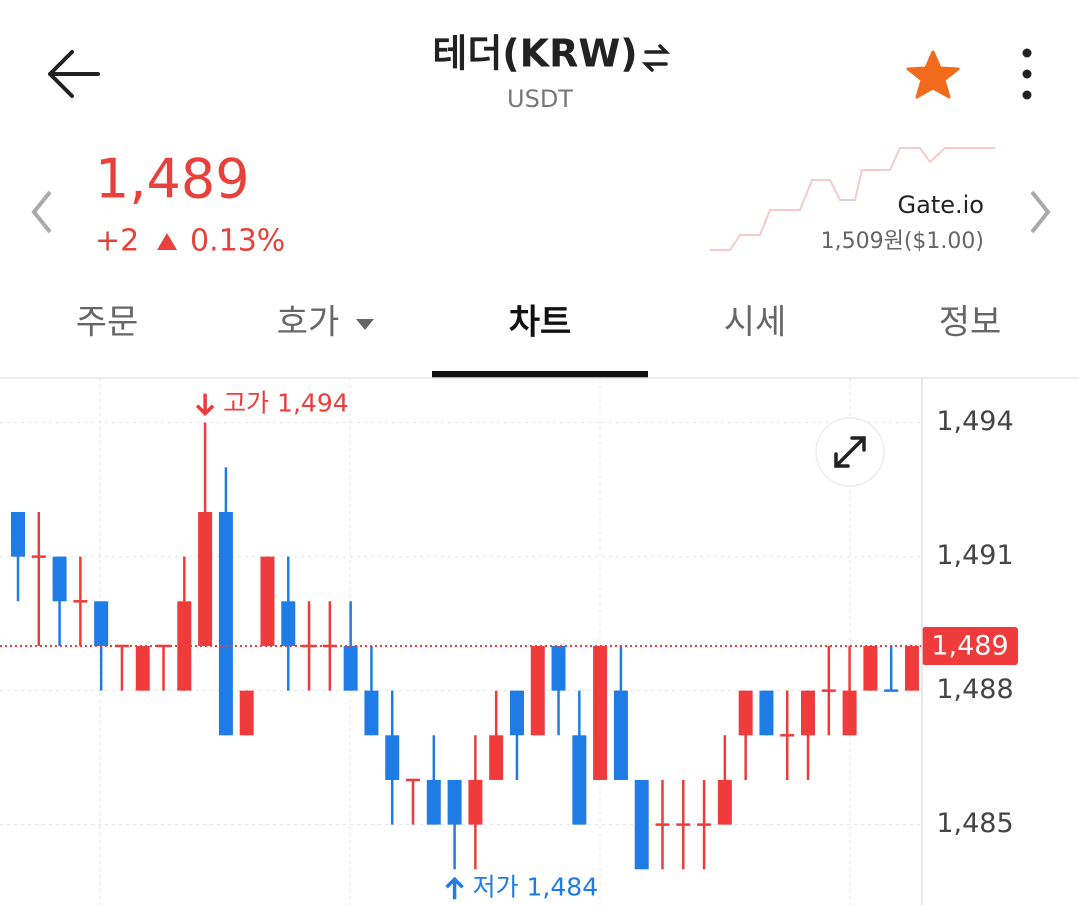 This screenshot has height=905, width=1079. I want to click on tab: 호가, so click(308, 323).